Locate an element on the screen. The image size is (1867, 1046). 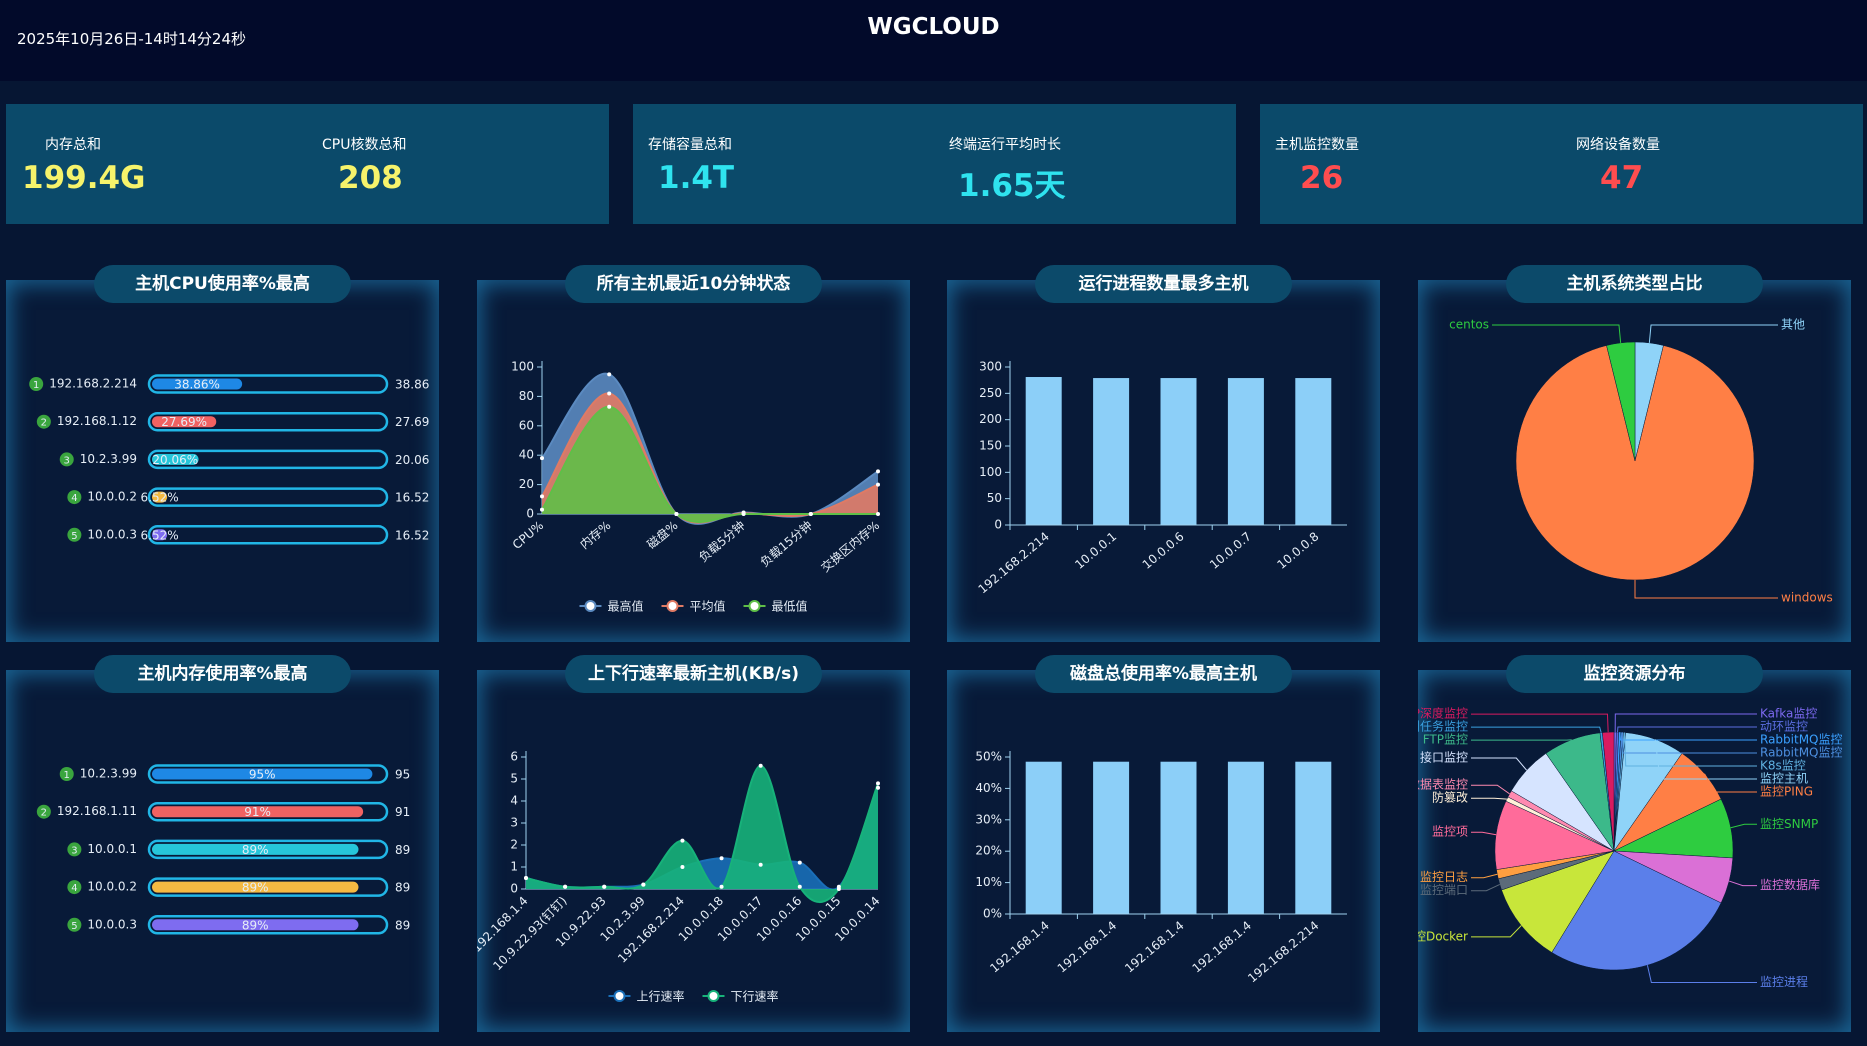
y-tick-label: 40% is located at coordinates (988, 788).